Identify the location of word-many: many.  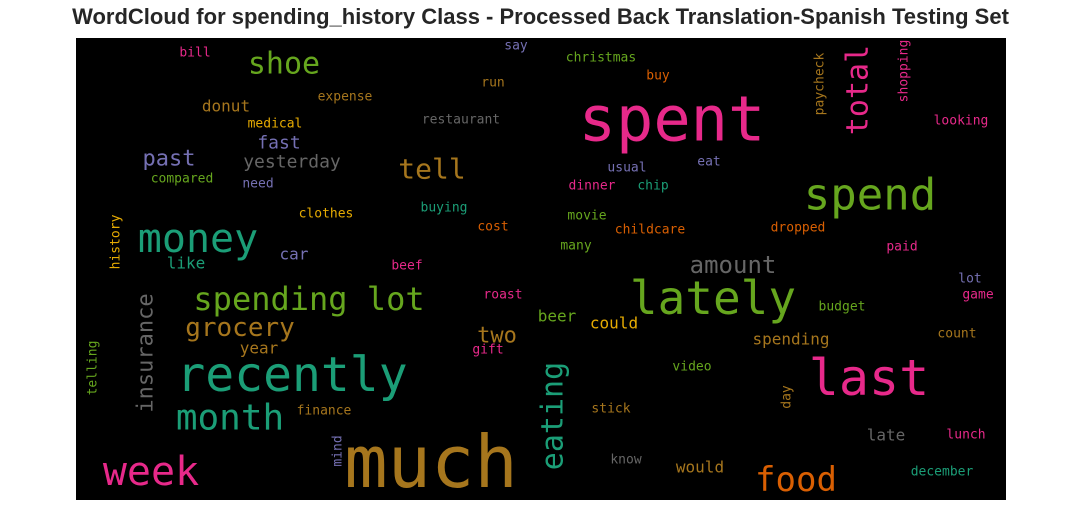
(575, 246).